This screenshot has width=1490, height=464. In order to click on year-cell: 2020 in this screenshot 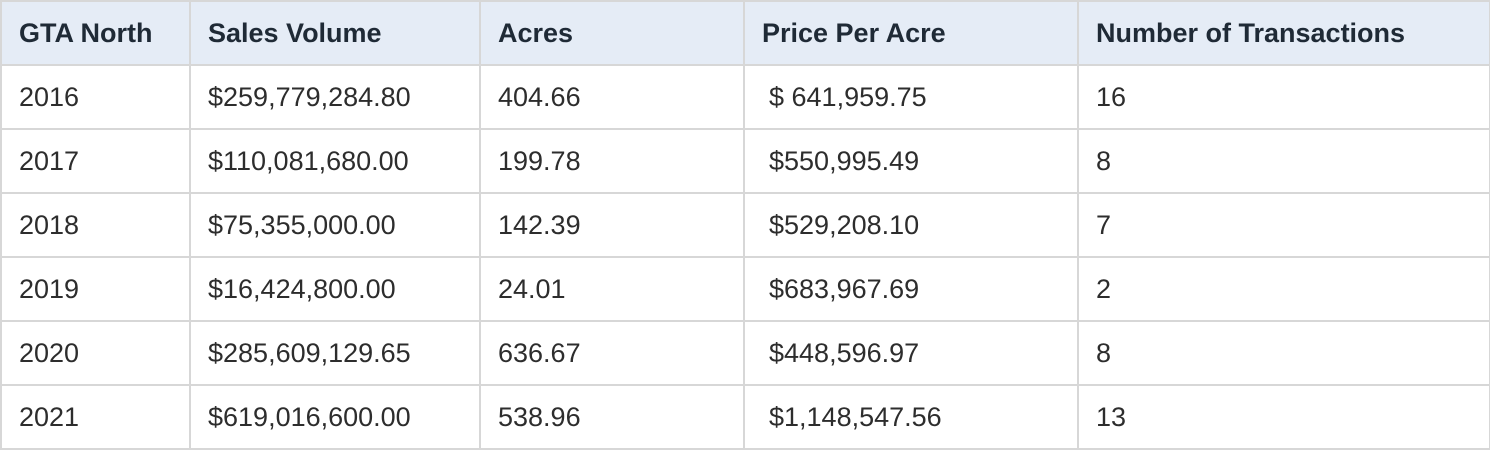, I will do `click(95, 353)`.